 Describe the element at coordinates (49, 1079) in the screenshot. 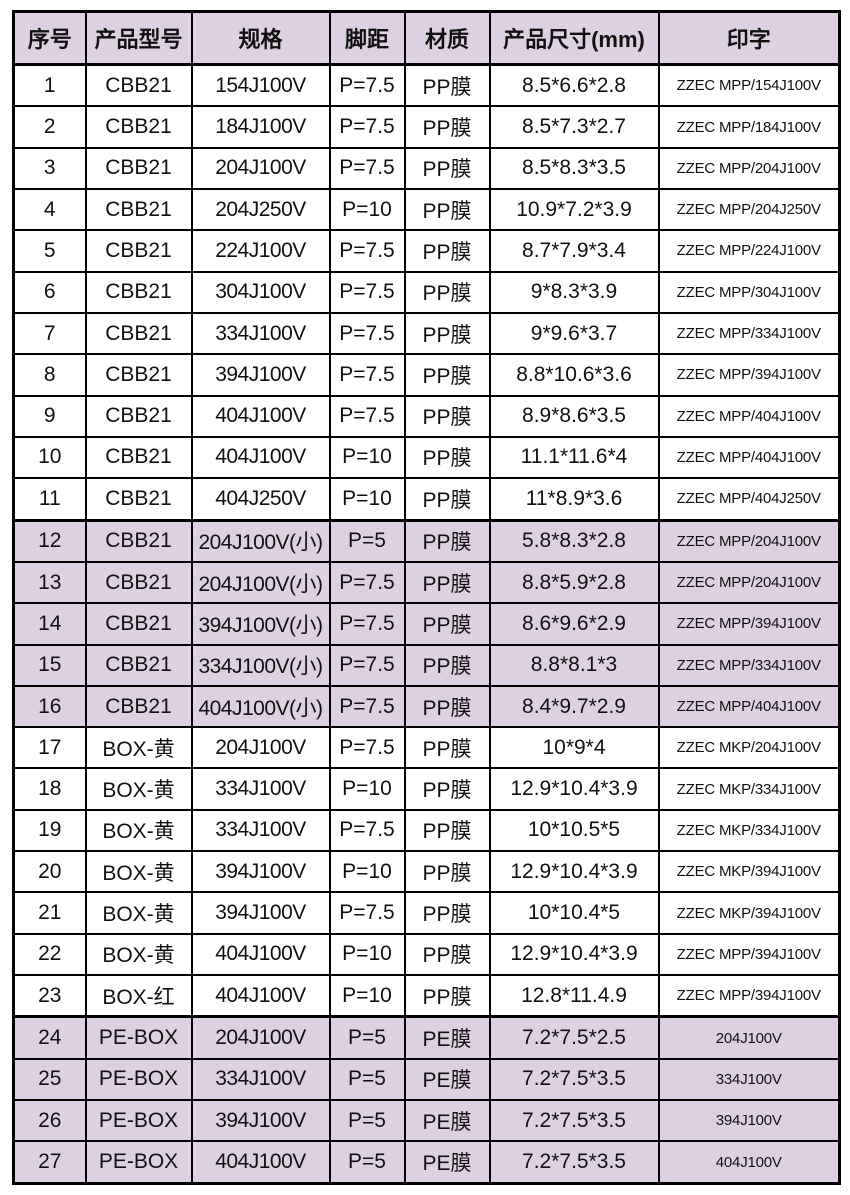

I see `index-cell: 25` at that location.